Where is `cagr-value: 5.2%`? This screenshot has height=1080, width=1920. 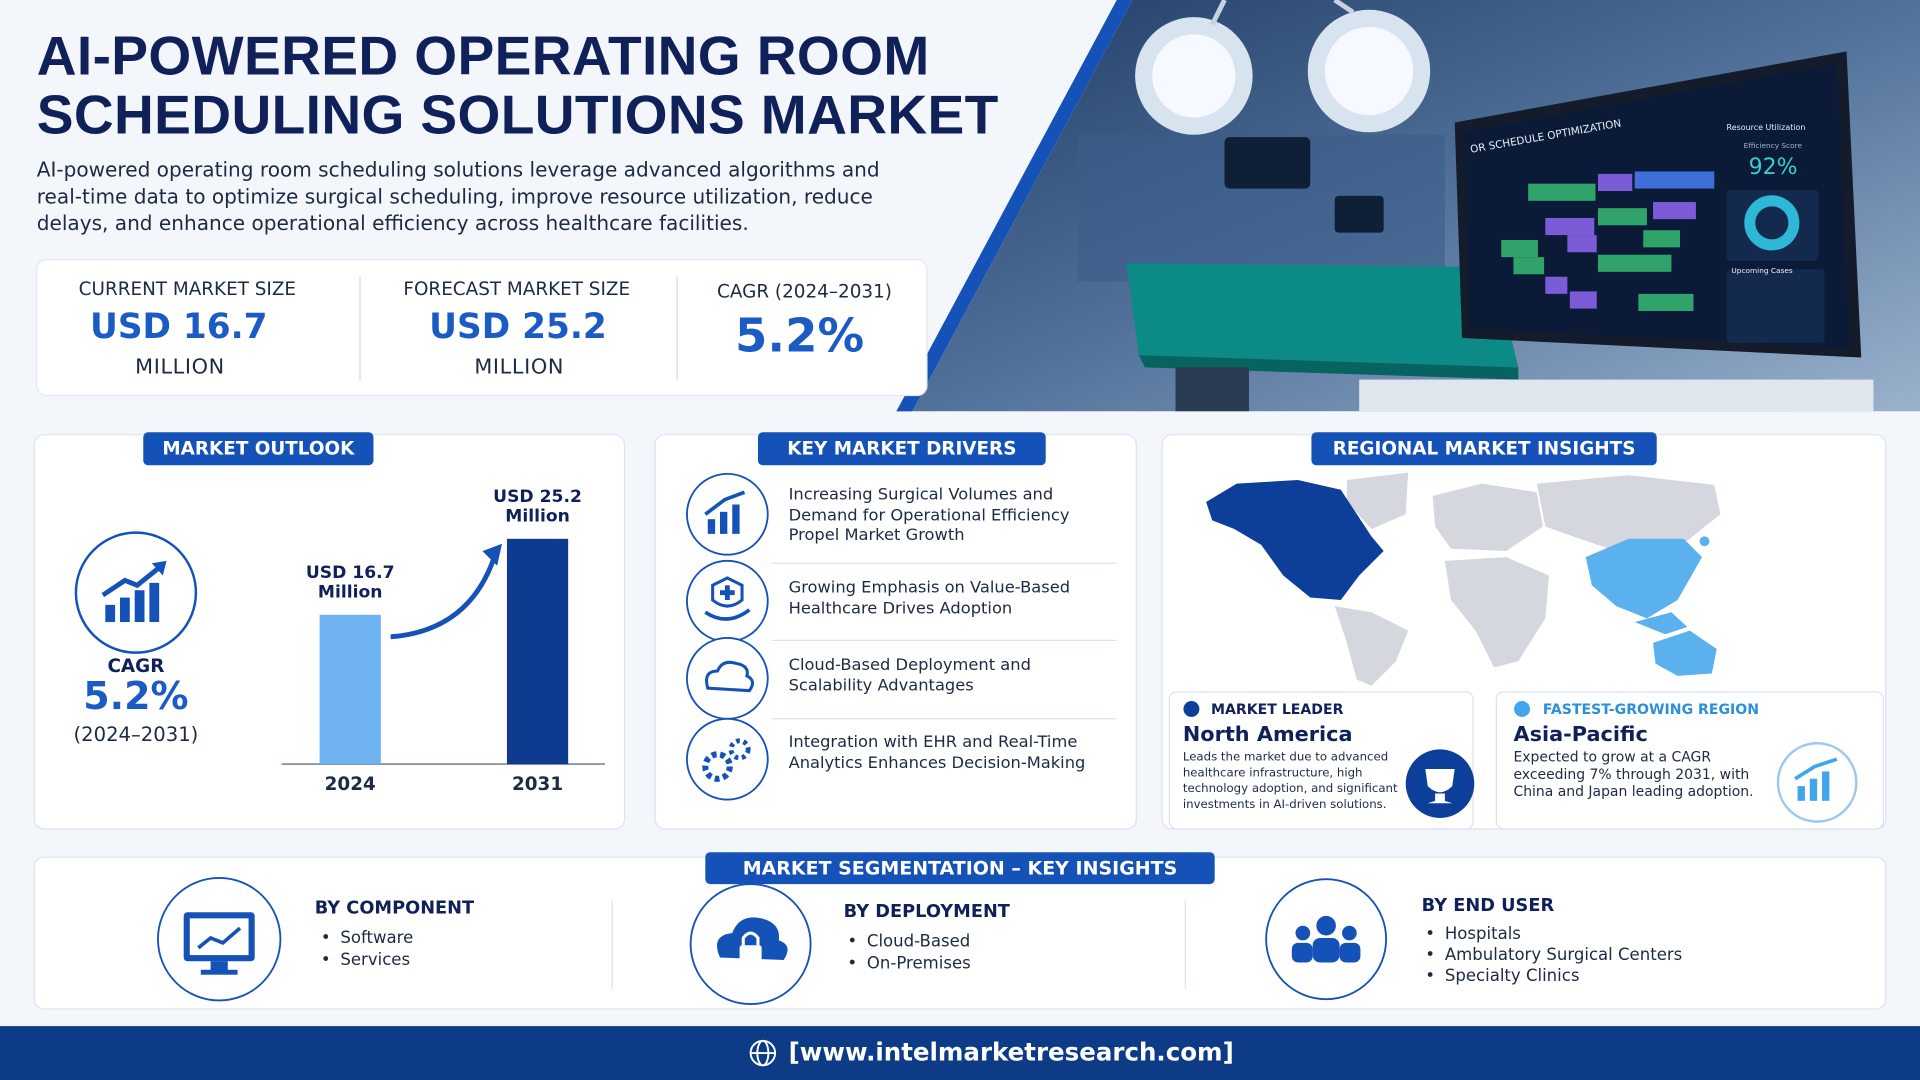
cagr-value: 5.2% is located at coordinates (136, 696).